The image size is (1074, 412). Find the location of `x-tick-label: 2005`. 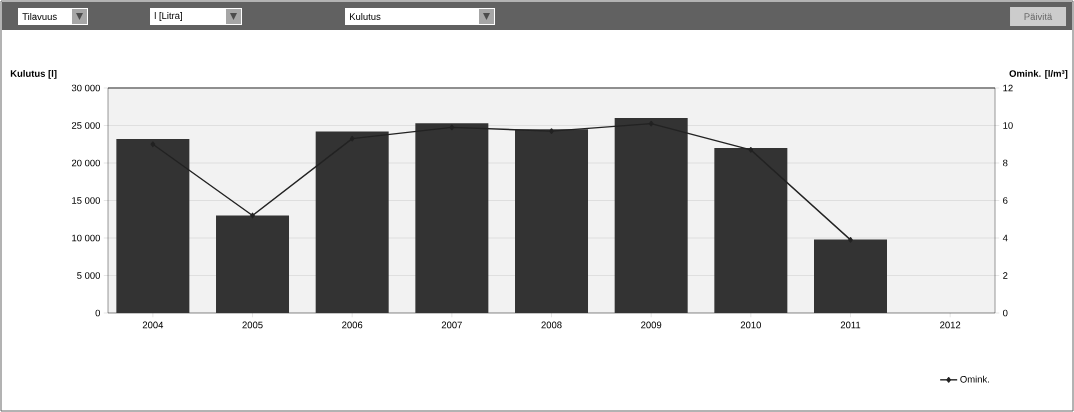

x-tick-label: 2005 is located at coordinates (252, 325).